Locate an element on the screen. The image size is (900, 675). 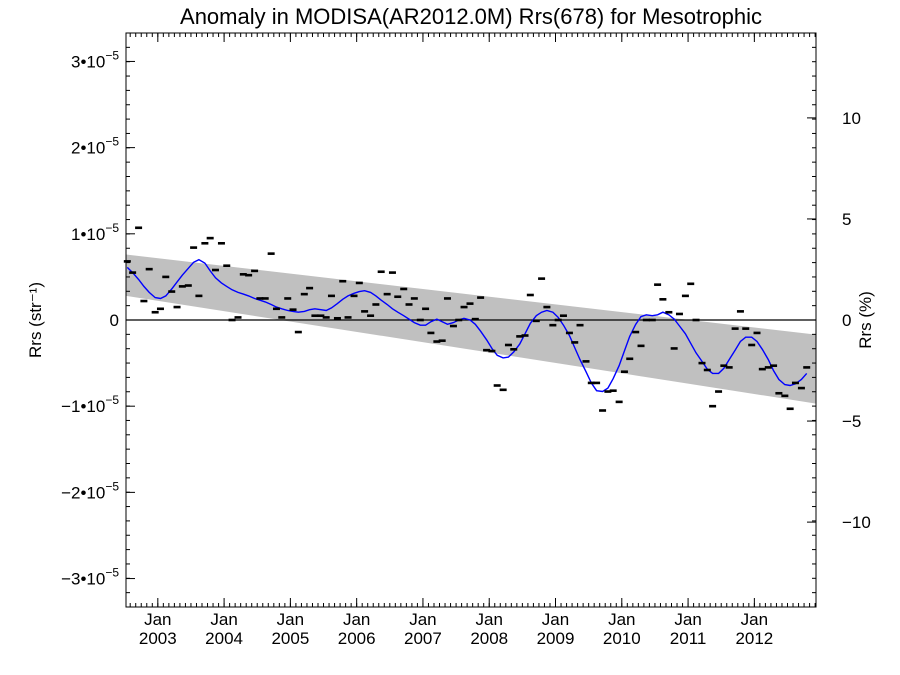
x-tick-label-year: 2004 is located at coordinates (224, 638).